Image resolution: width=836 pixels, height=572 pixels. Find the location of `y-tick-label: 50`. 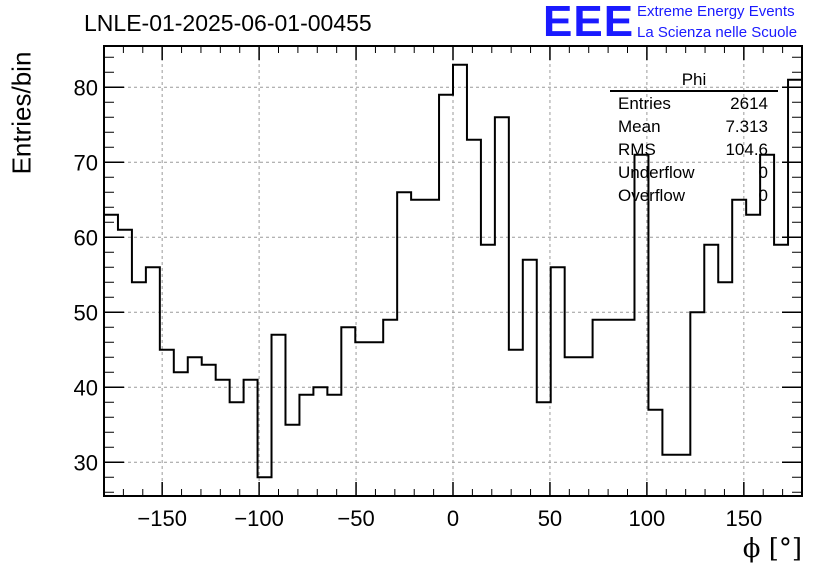

y-tick-label: 50 is located at coordinates (86, 312).